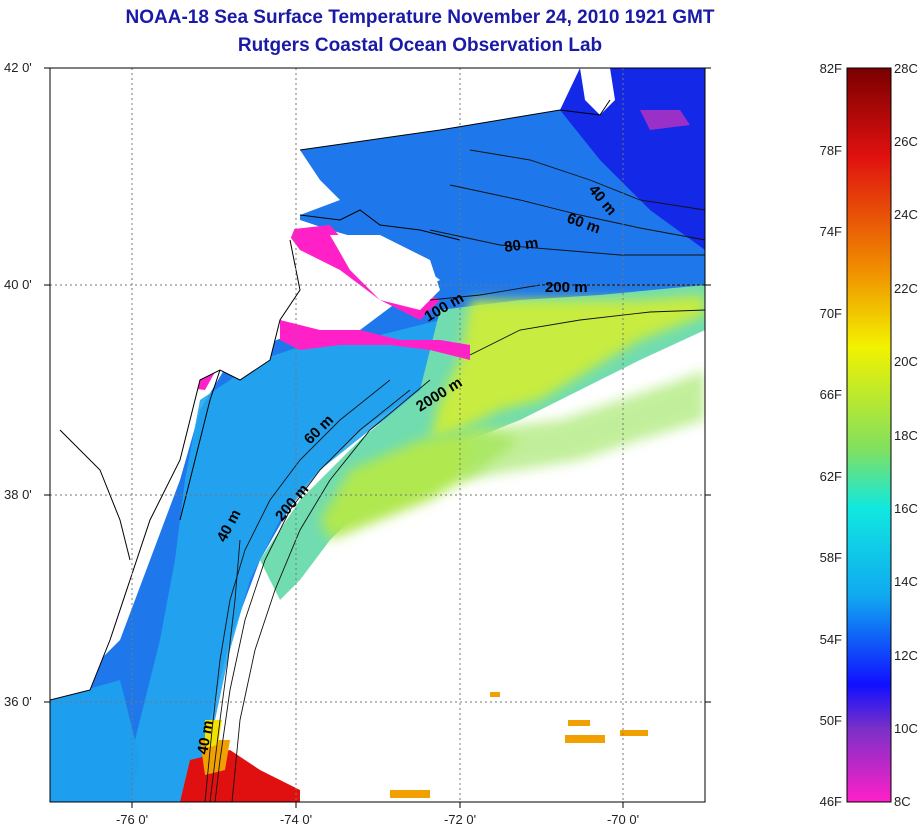 The width and height of the screenshot is (920, 832). What do you see at coordinates (205, 737) in the screenshot?
I see `isobath-label: 40 m` at bounding box center [205, 737].